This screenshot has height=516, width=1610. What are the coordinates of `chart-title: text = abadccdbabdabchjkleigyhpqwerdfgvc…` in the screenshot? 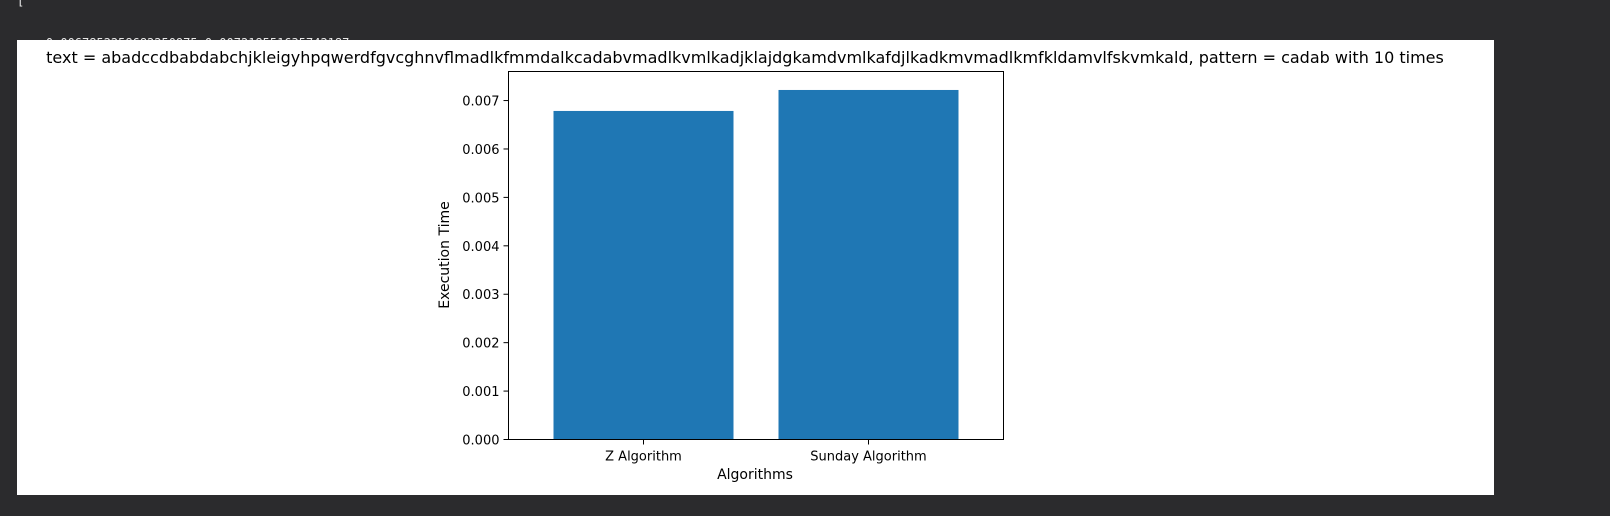 It's located at (745, 57).